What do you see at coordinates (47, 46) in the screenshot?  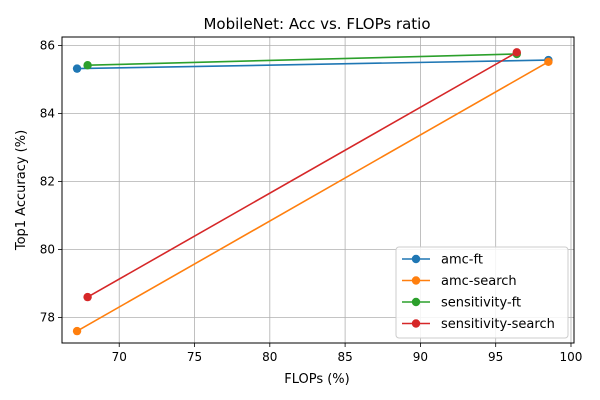 I see `y-tick-label: 86` at bounding box center [47, 46].